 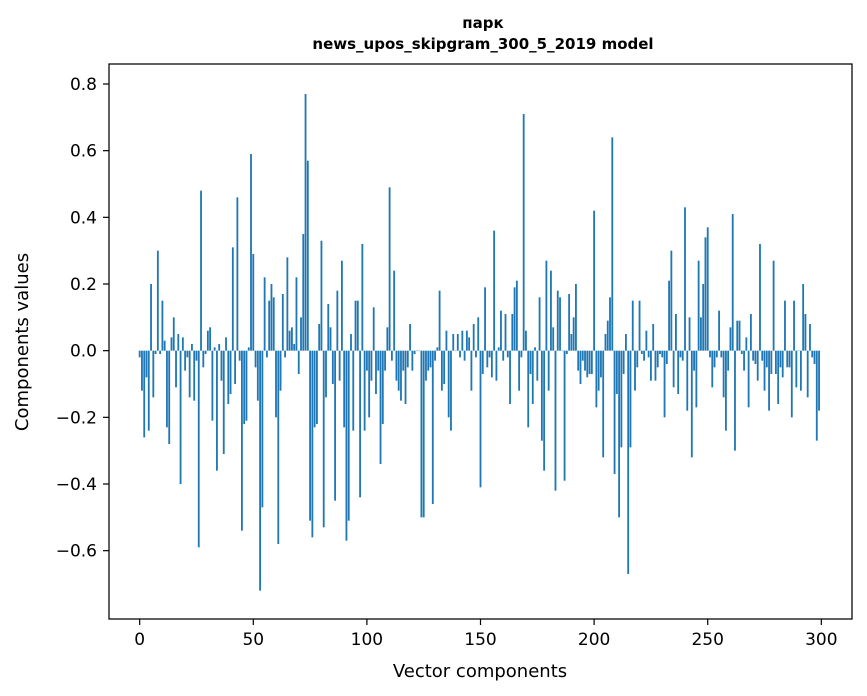 I want to click on x-tick-label: 200, so click(x=594, y=640).